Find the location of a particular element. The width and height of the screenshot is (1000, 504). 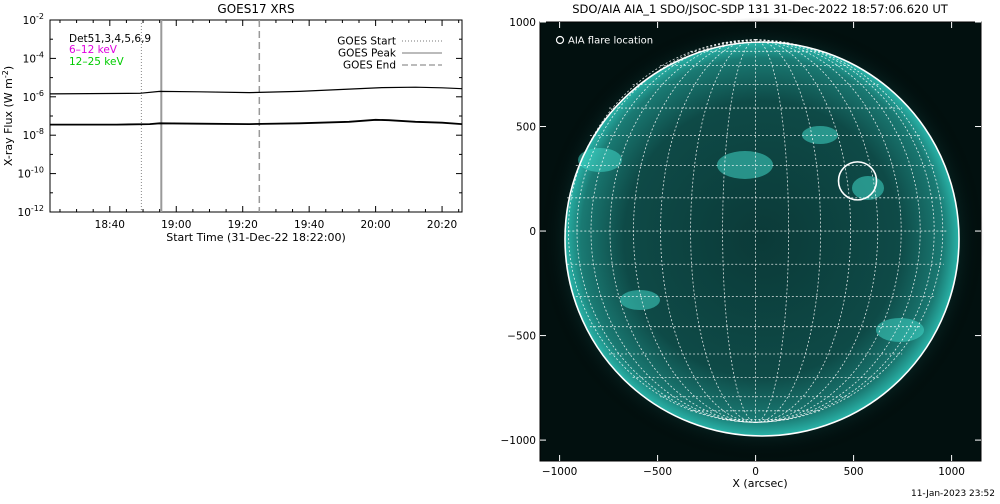

goes-chart-title: GOES17 XRS is located at coordinates (255, 9).